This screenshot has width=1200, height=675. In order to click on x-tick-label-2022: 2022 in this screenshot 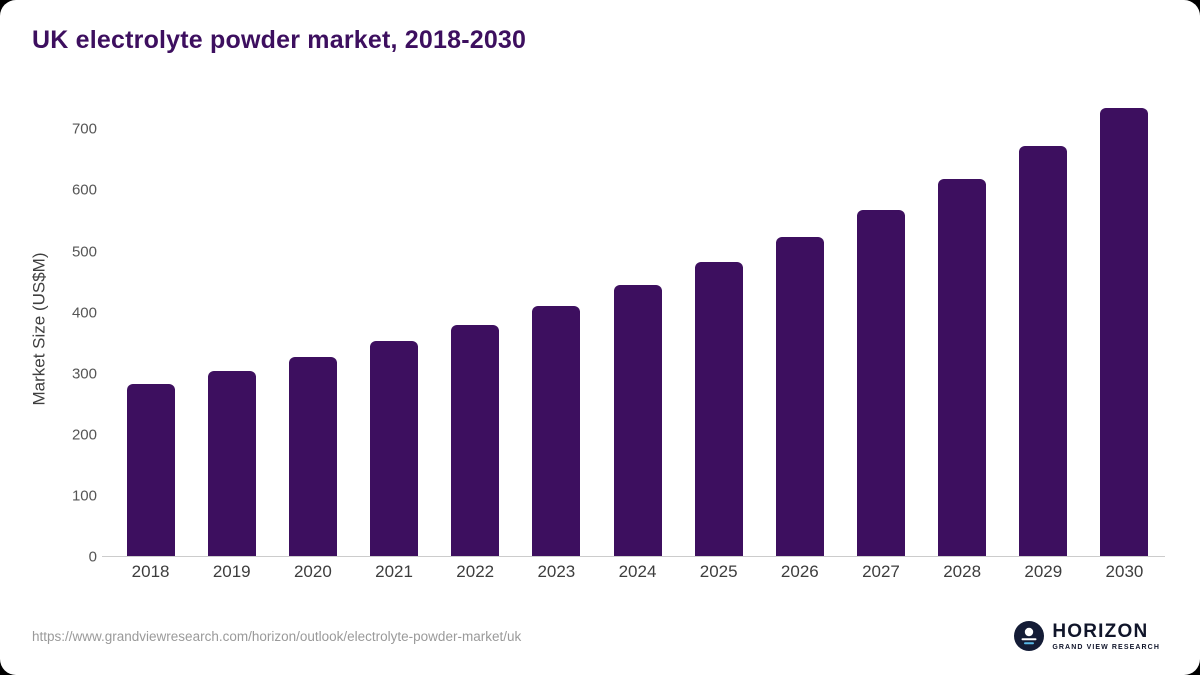, I will do `click(475, 571)`.